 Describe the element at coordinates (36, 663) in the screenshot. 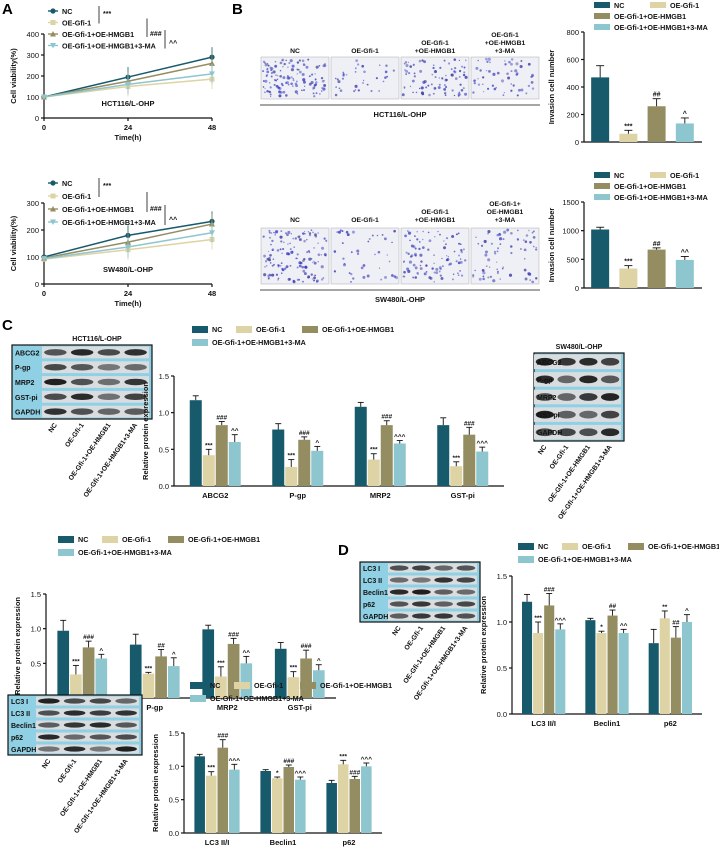

I see `y-tick-label: 0.5` at that location.